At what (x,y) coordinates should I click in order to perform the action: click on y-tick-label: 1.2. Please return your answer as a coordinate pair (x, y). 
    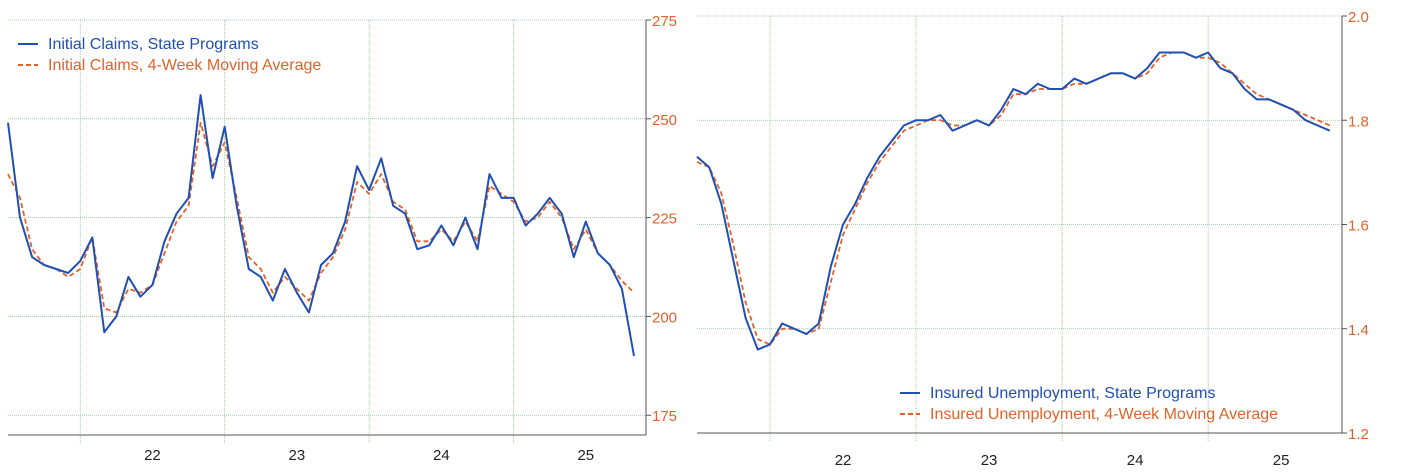
    Looking at the image, I should click on (1358, 434).